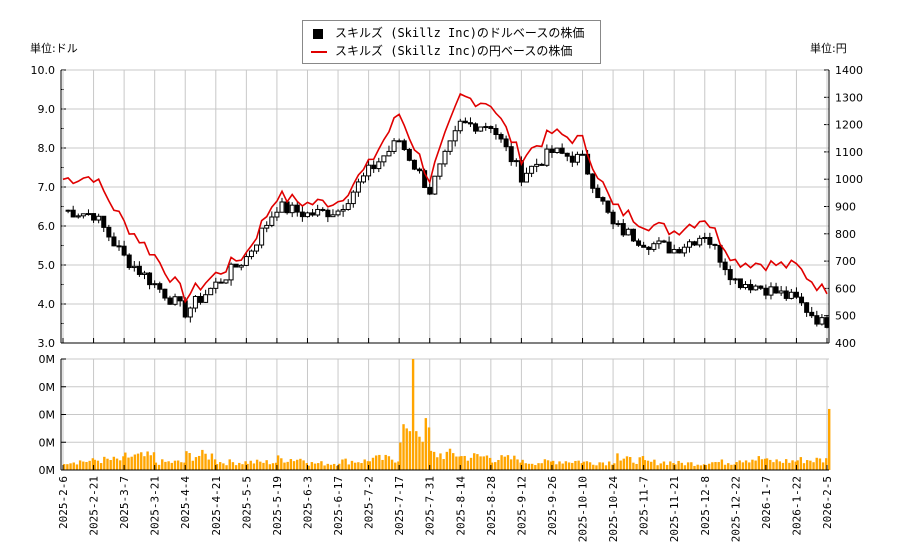  I want to click on x-tick-label: 2025-12-22, so click(735, 509).